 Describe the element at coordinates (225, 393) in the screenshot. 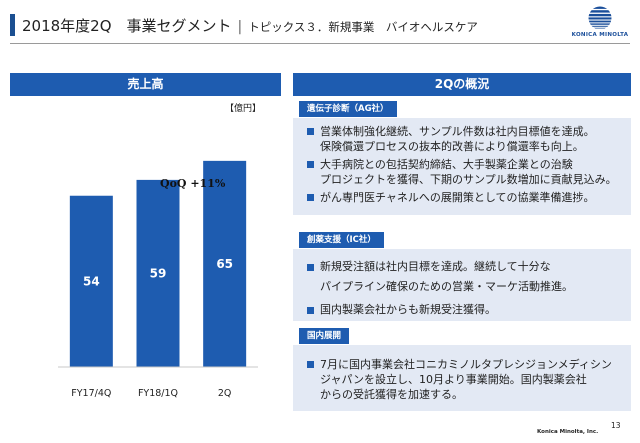

I see `x-tick-label: 2Q` at that location.